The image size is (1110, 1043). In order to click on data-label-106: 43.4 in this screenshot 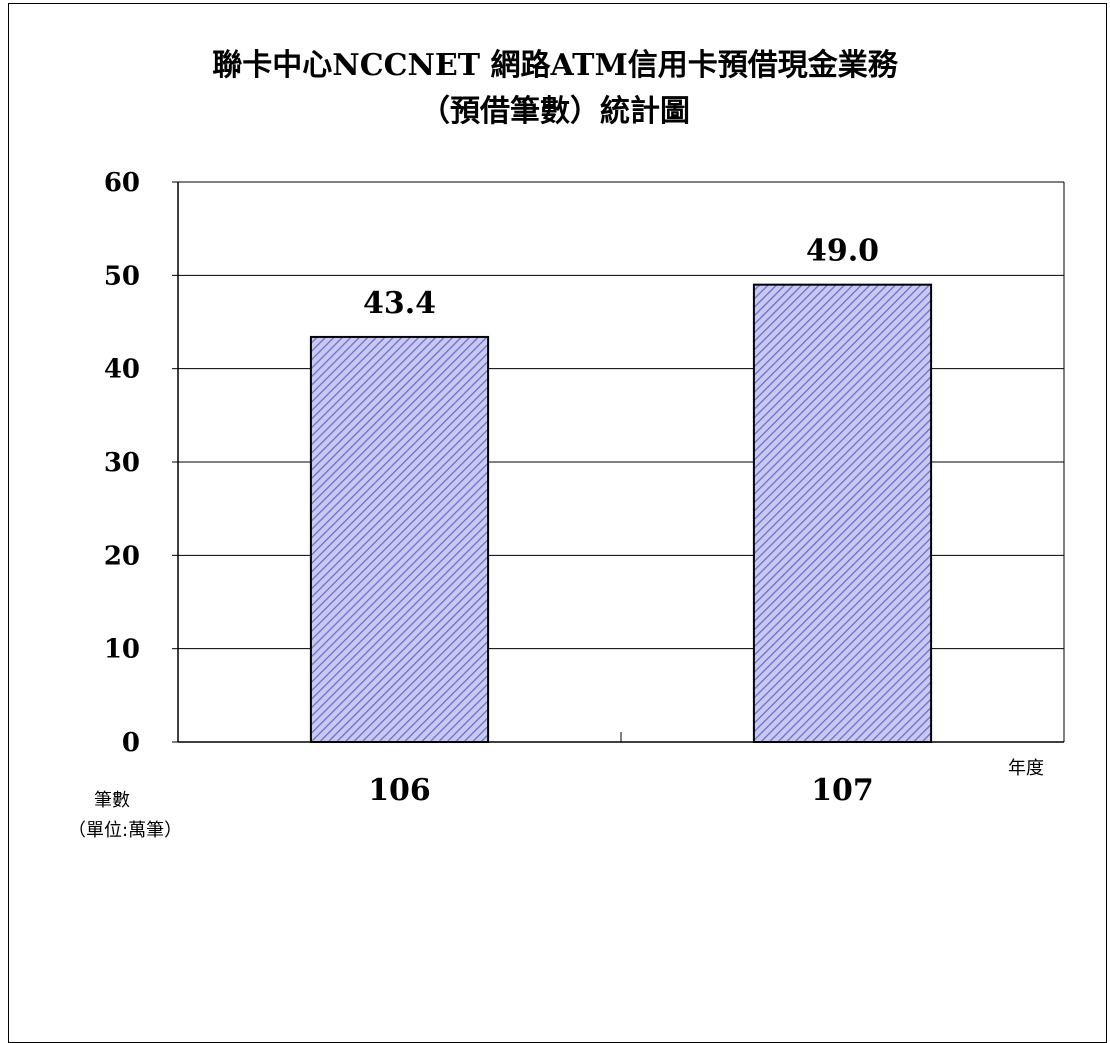, I will do `click(399, 303)`.